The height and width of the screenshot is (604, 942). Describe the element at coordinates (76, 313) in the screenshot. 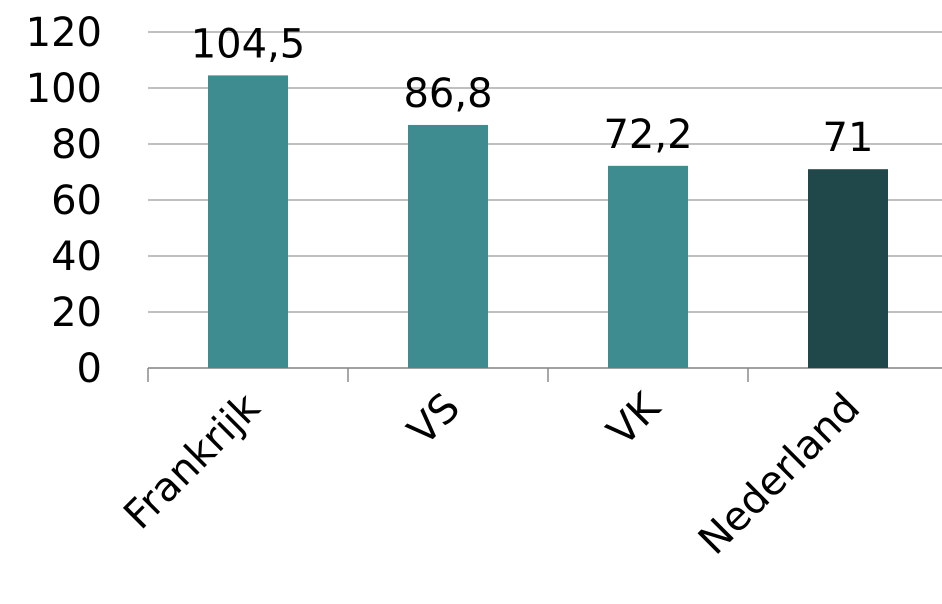

I see `y-tick-label: 20` at that location.